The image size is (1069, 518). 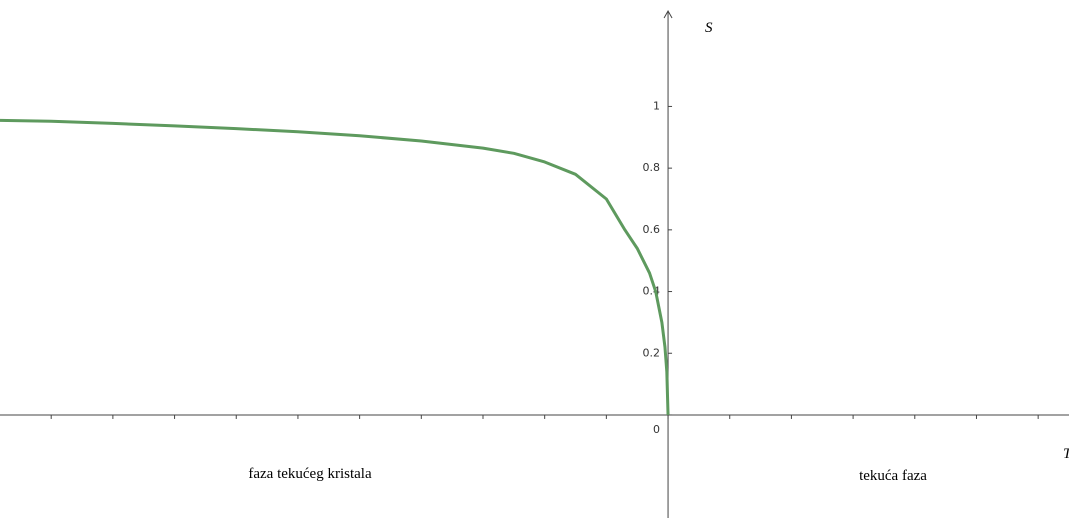 What do you see at coordinates (656, 429) in the screenshot?
I see `y-tick-label: 0` at bounding box center [656, 429].